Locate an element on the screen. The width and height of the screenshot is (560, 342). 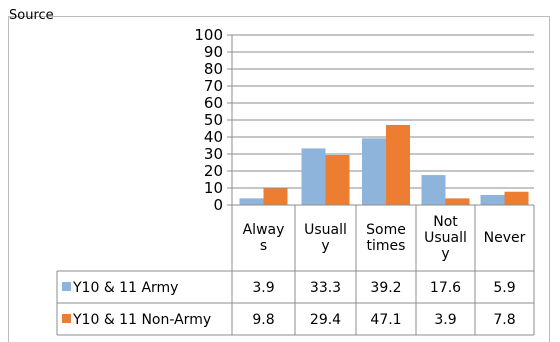
category-label: Some is located at coordinates (386, 230).